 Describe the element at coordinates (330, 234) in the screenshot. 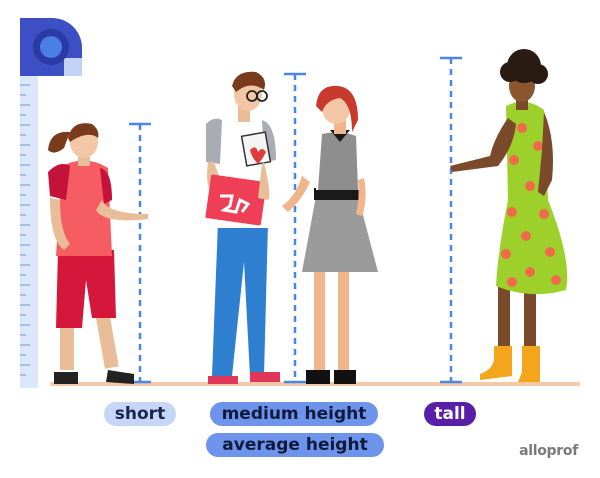

I see `figure-woman-medium` at that location.